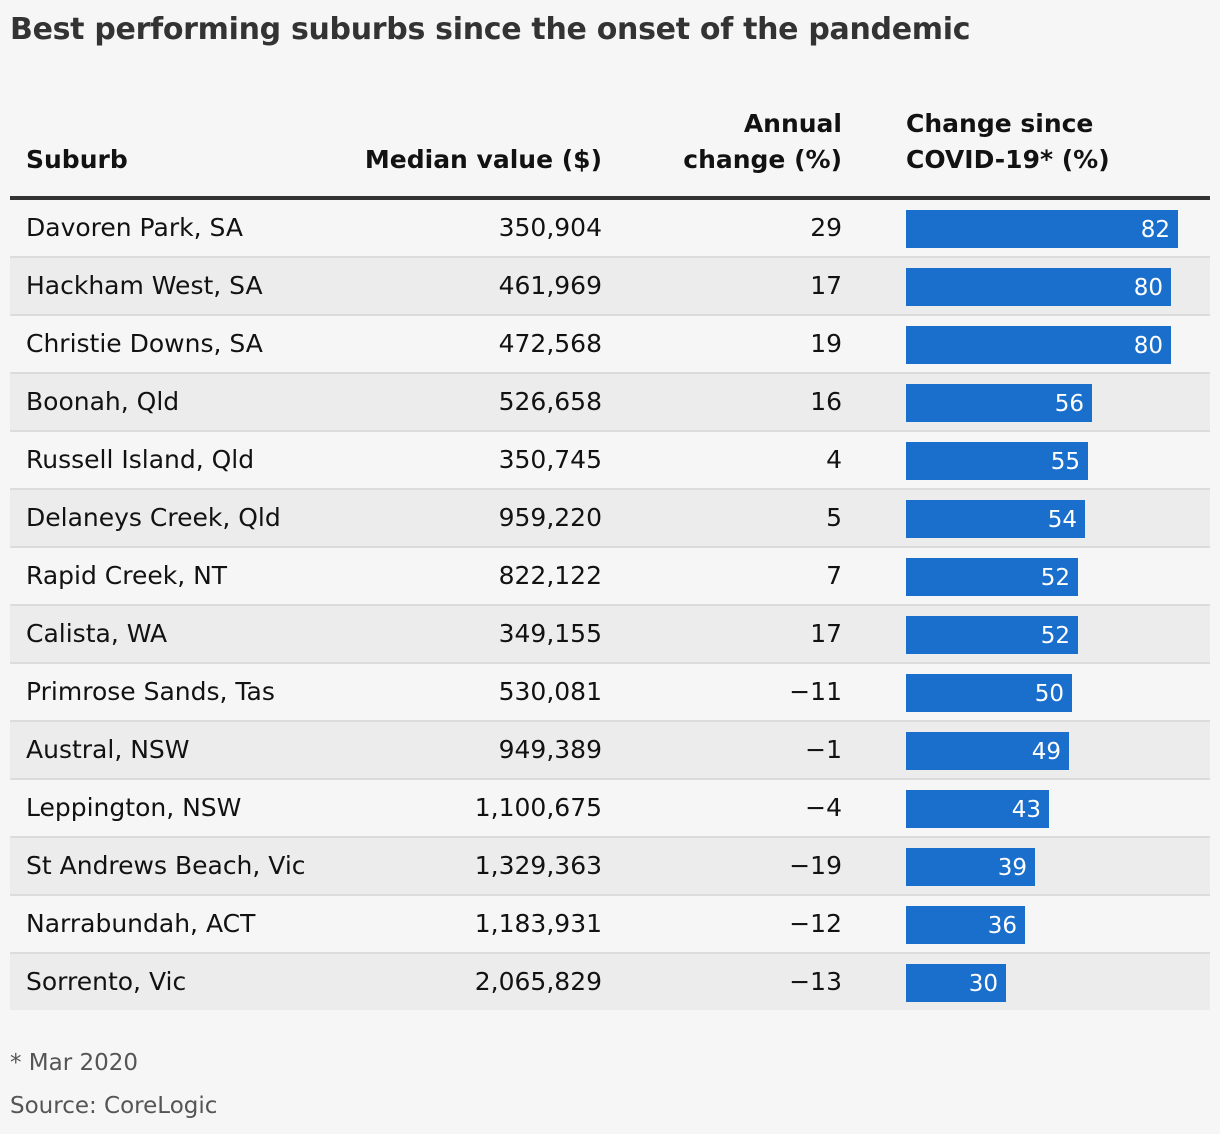  I want to click on cell-suburb: Russell Island, Qld, so click(140, 459).